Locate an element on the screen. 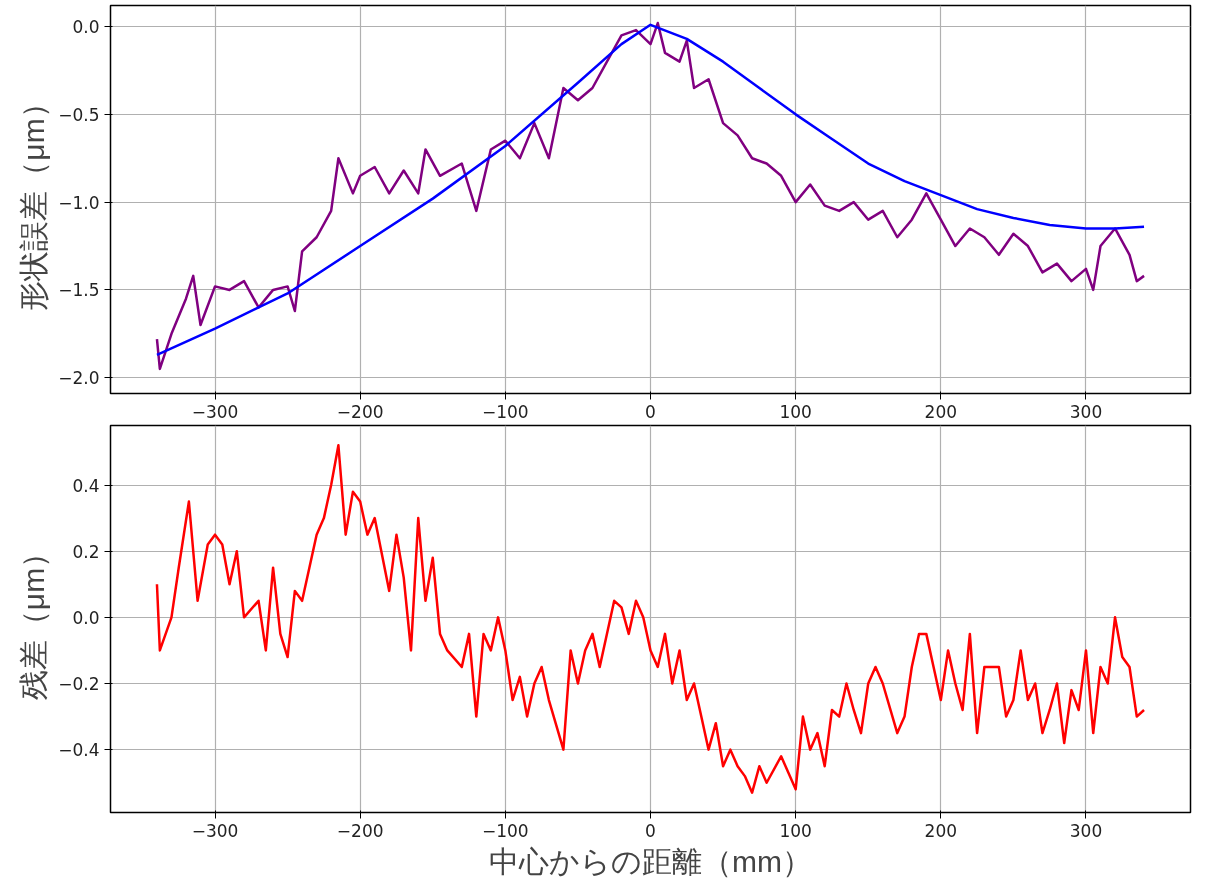  y-tick-label: −2.0 is located at coordinates (79, 378).